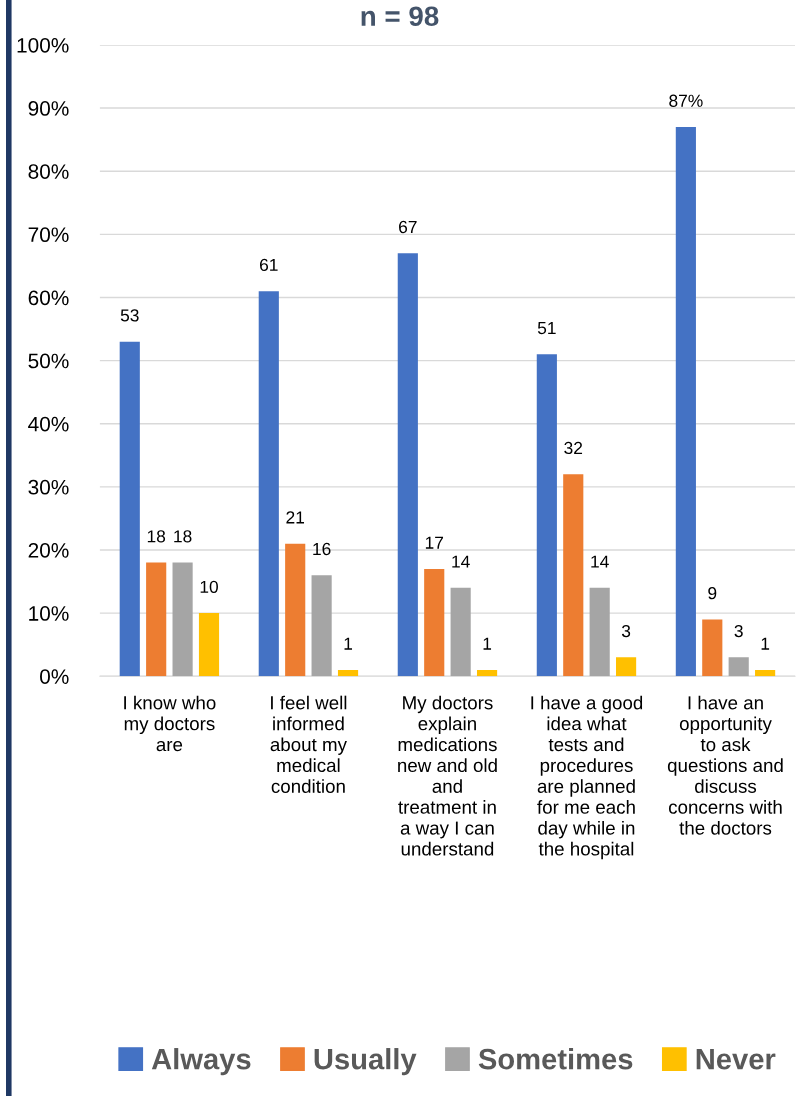 The width and height of the screenshot is (799, 1096). Describe the element at coordinates (201, 1062) in the screenshot. I see `legend-label: Always` at that location.